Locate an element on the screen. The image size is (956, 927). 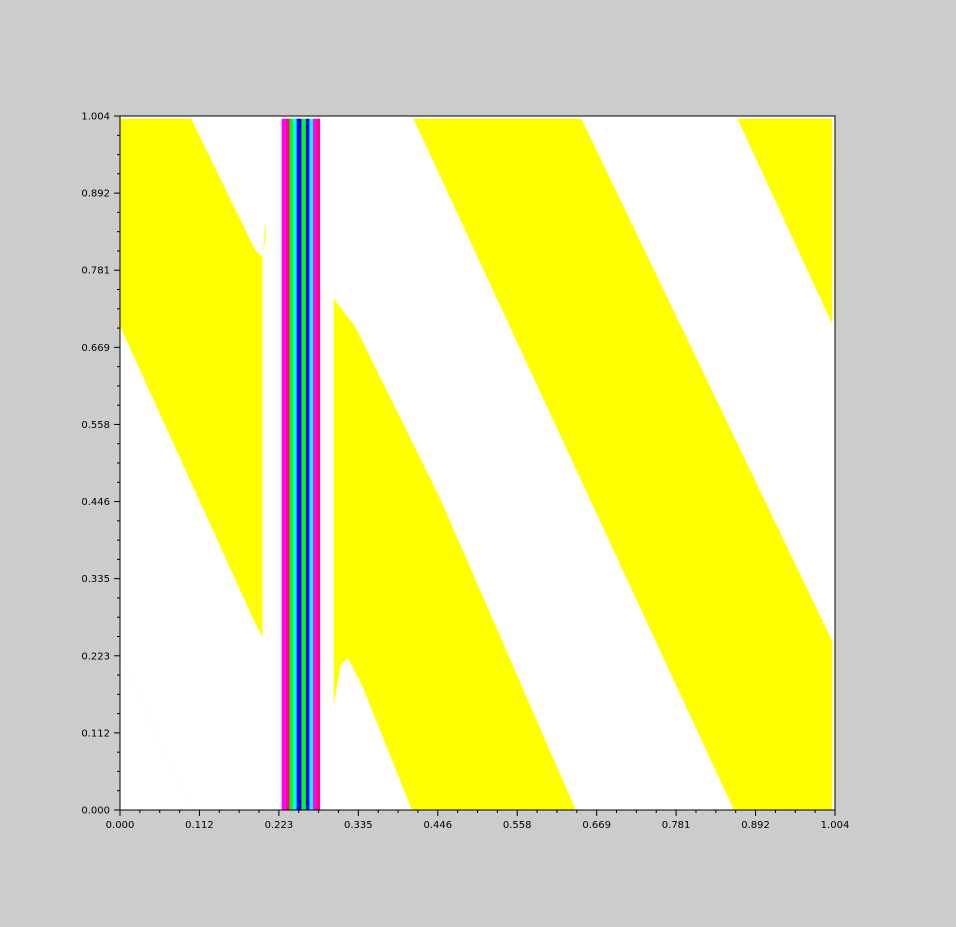
y-tick-label: 0.781 is located at coordinates (95, 271).